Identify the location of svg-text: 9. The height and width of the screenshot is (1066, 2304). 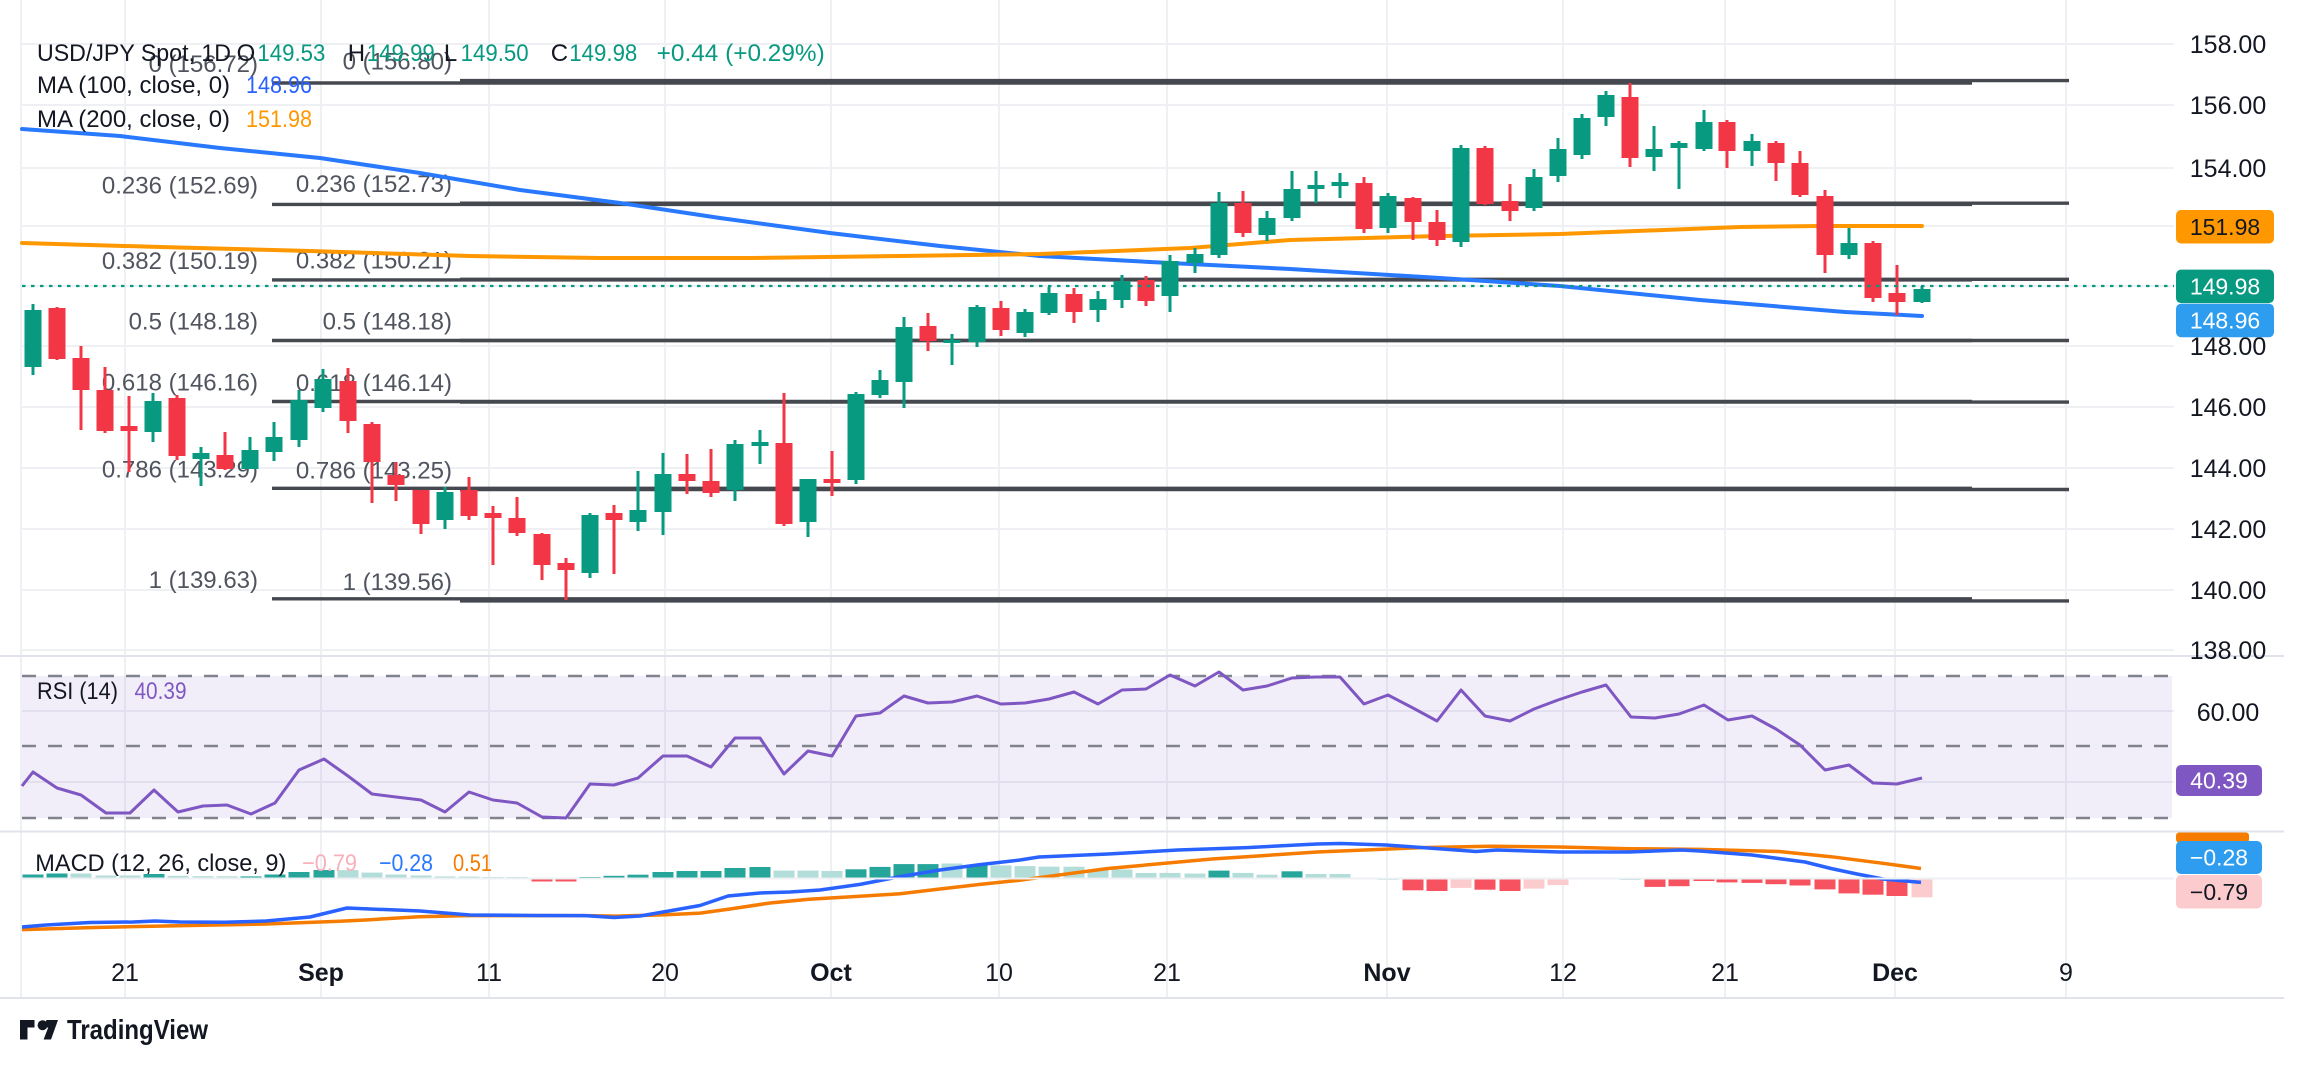
(2066, 973).